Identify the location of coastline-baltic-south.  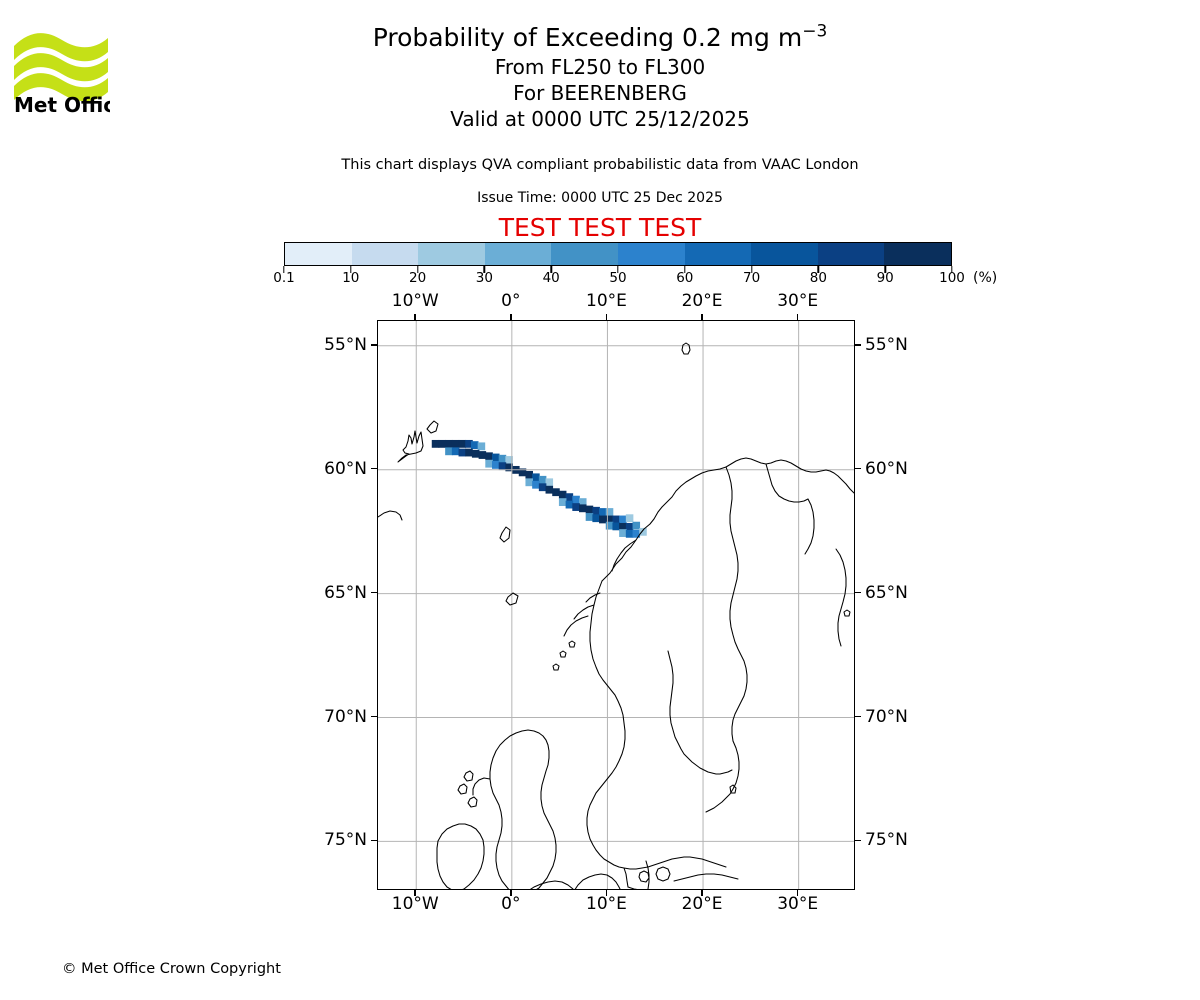
(722, 776).